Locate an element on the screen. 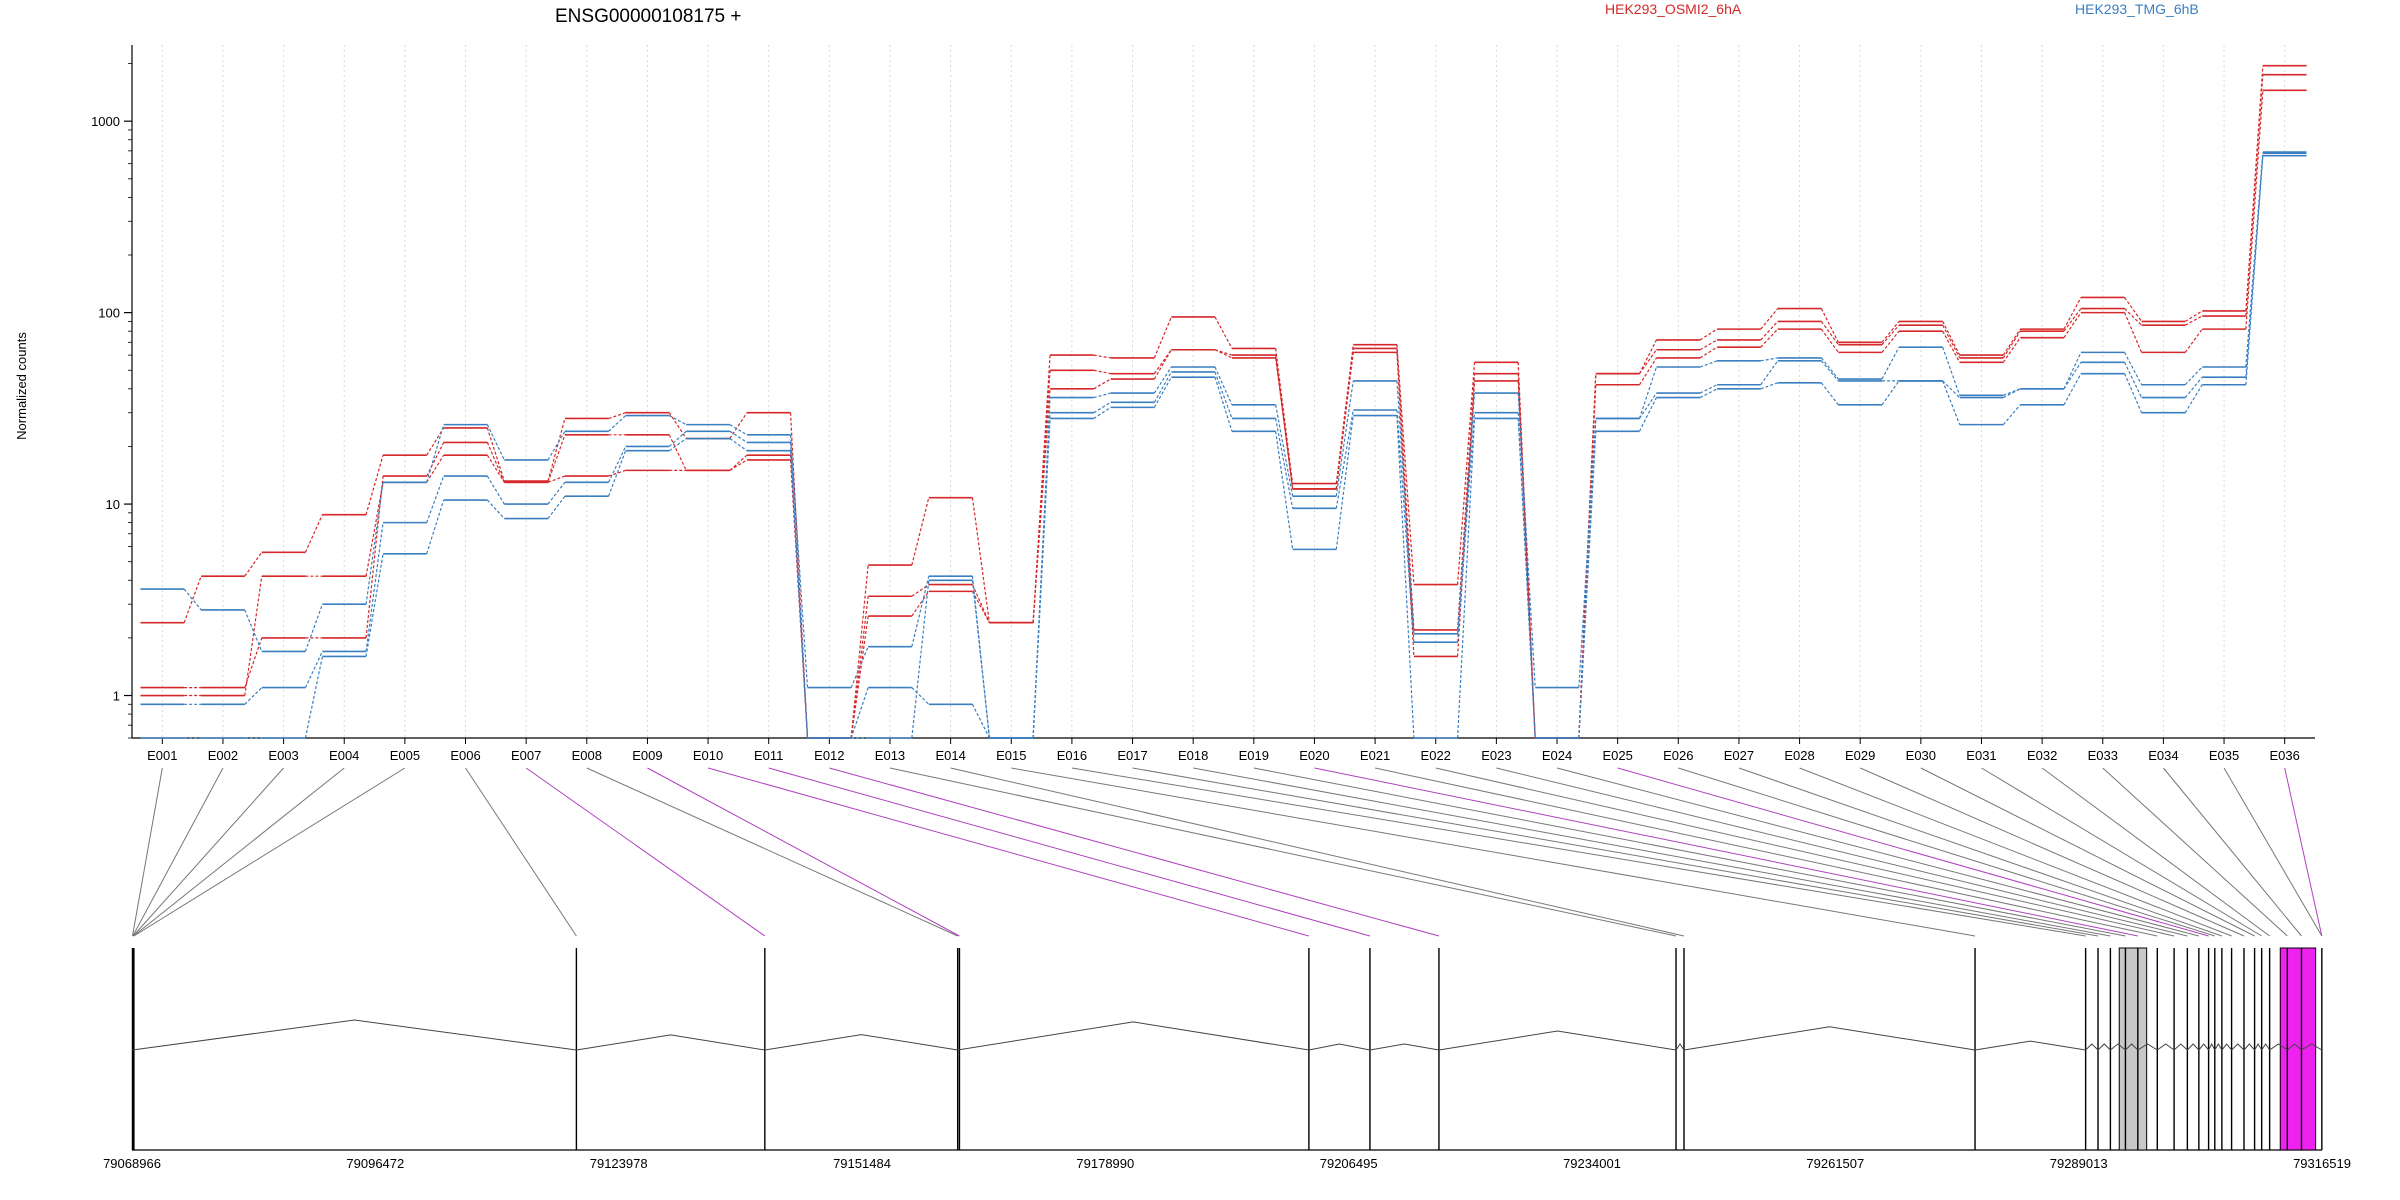 This screenshot has width=2400, height=1200. x-tick-label-e012: E012 is located at coordinates (829, 755).